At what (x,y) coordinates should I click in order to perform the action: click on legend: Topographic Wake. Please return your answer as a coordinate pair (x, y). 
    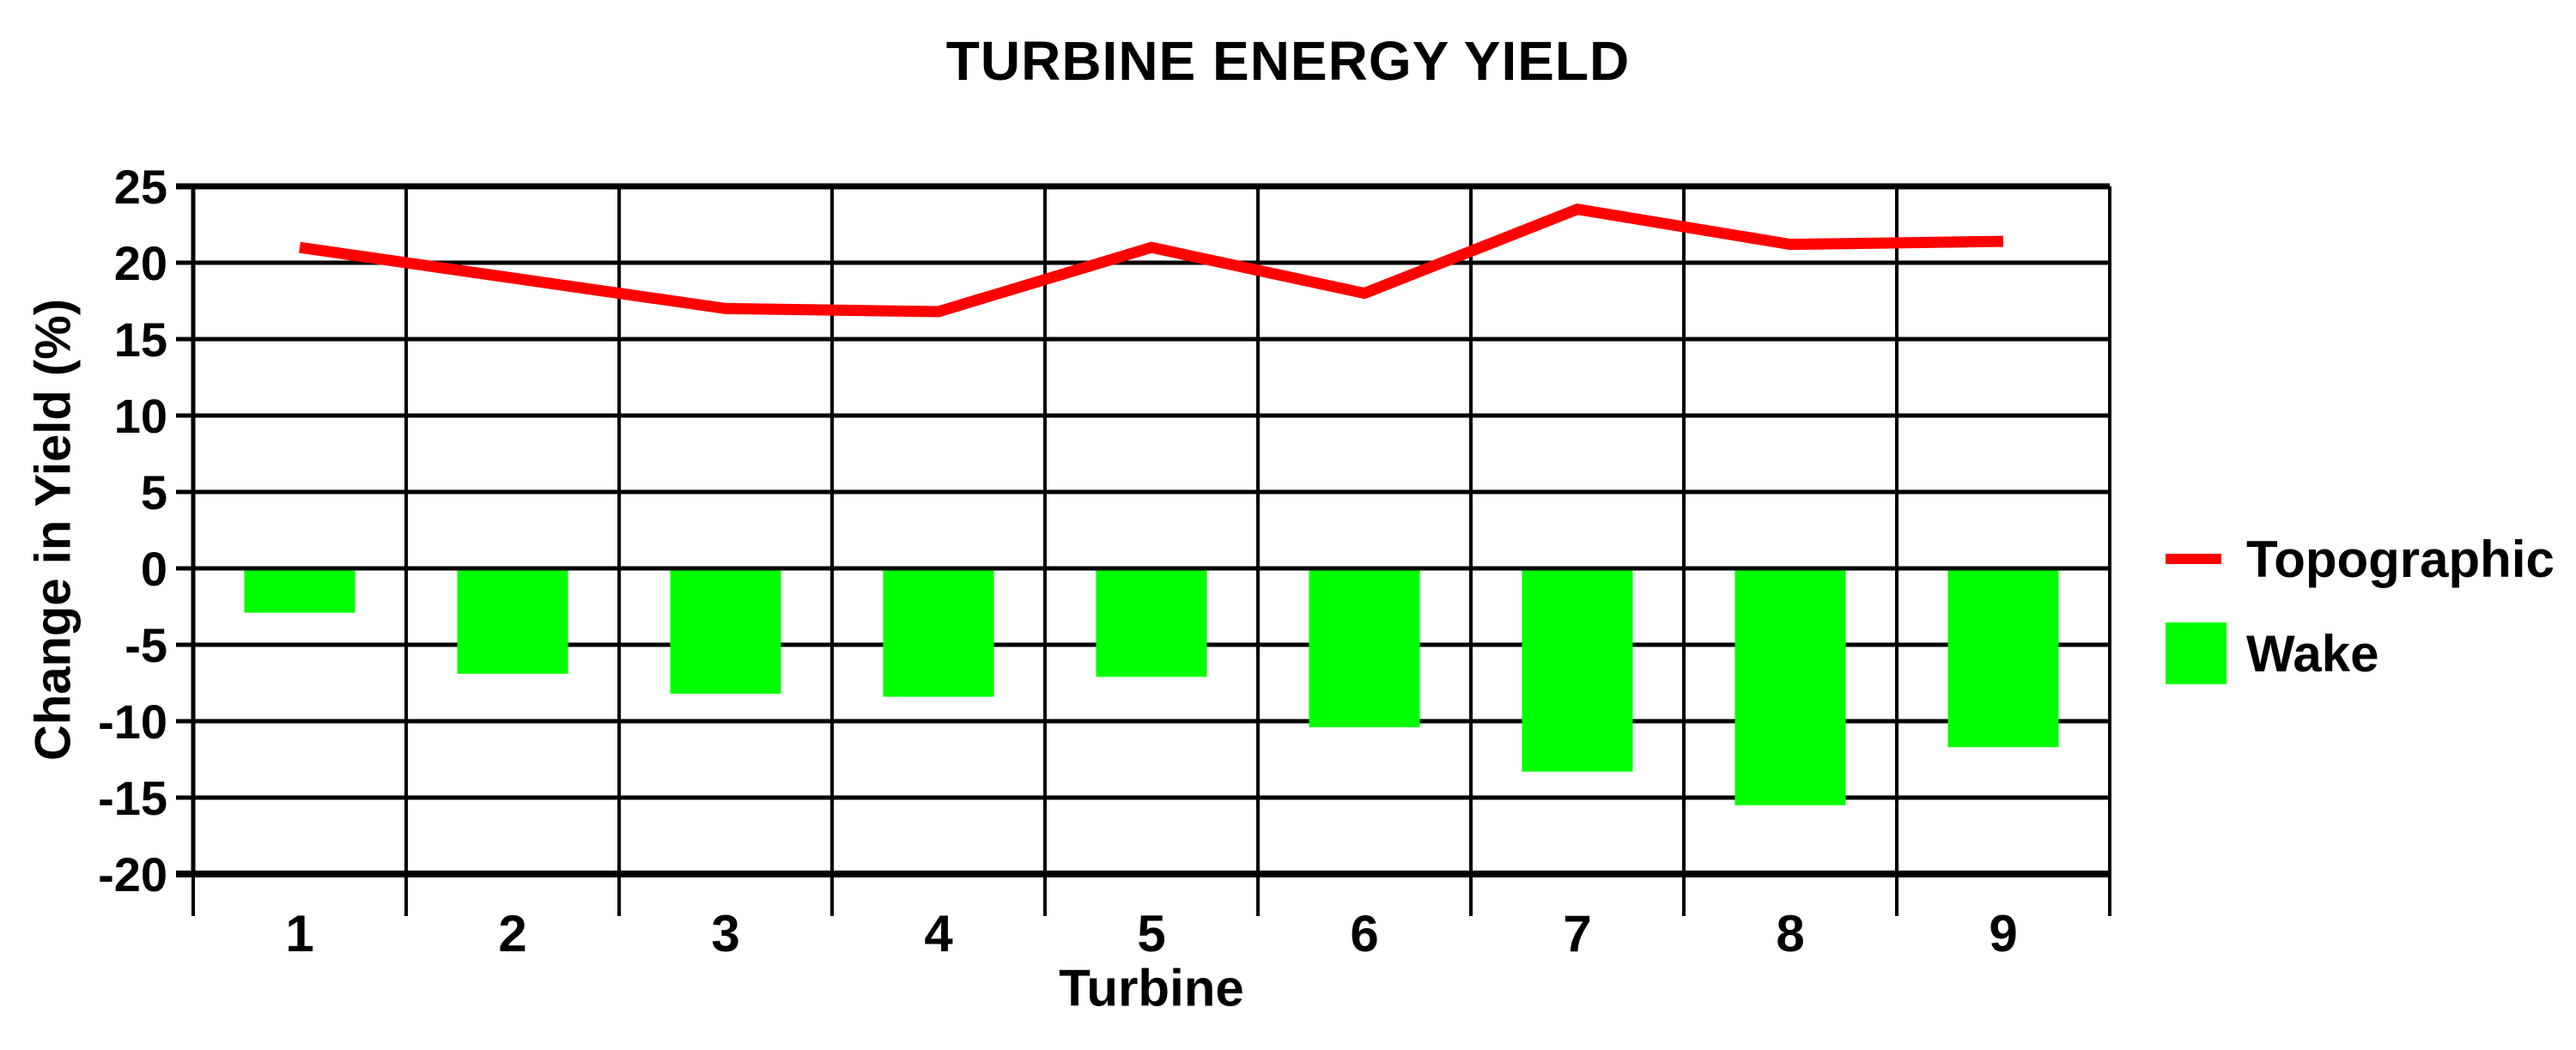
    Looking at the image, I should click on (2361, 617).